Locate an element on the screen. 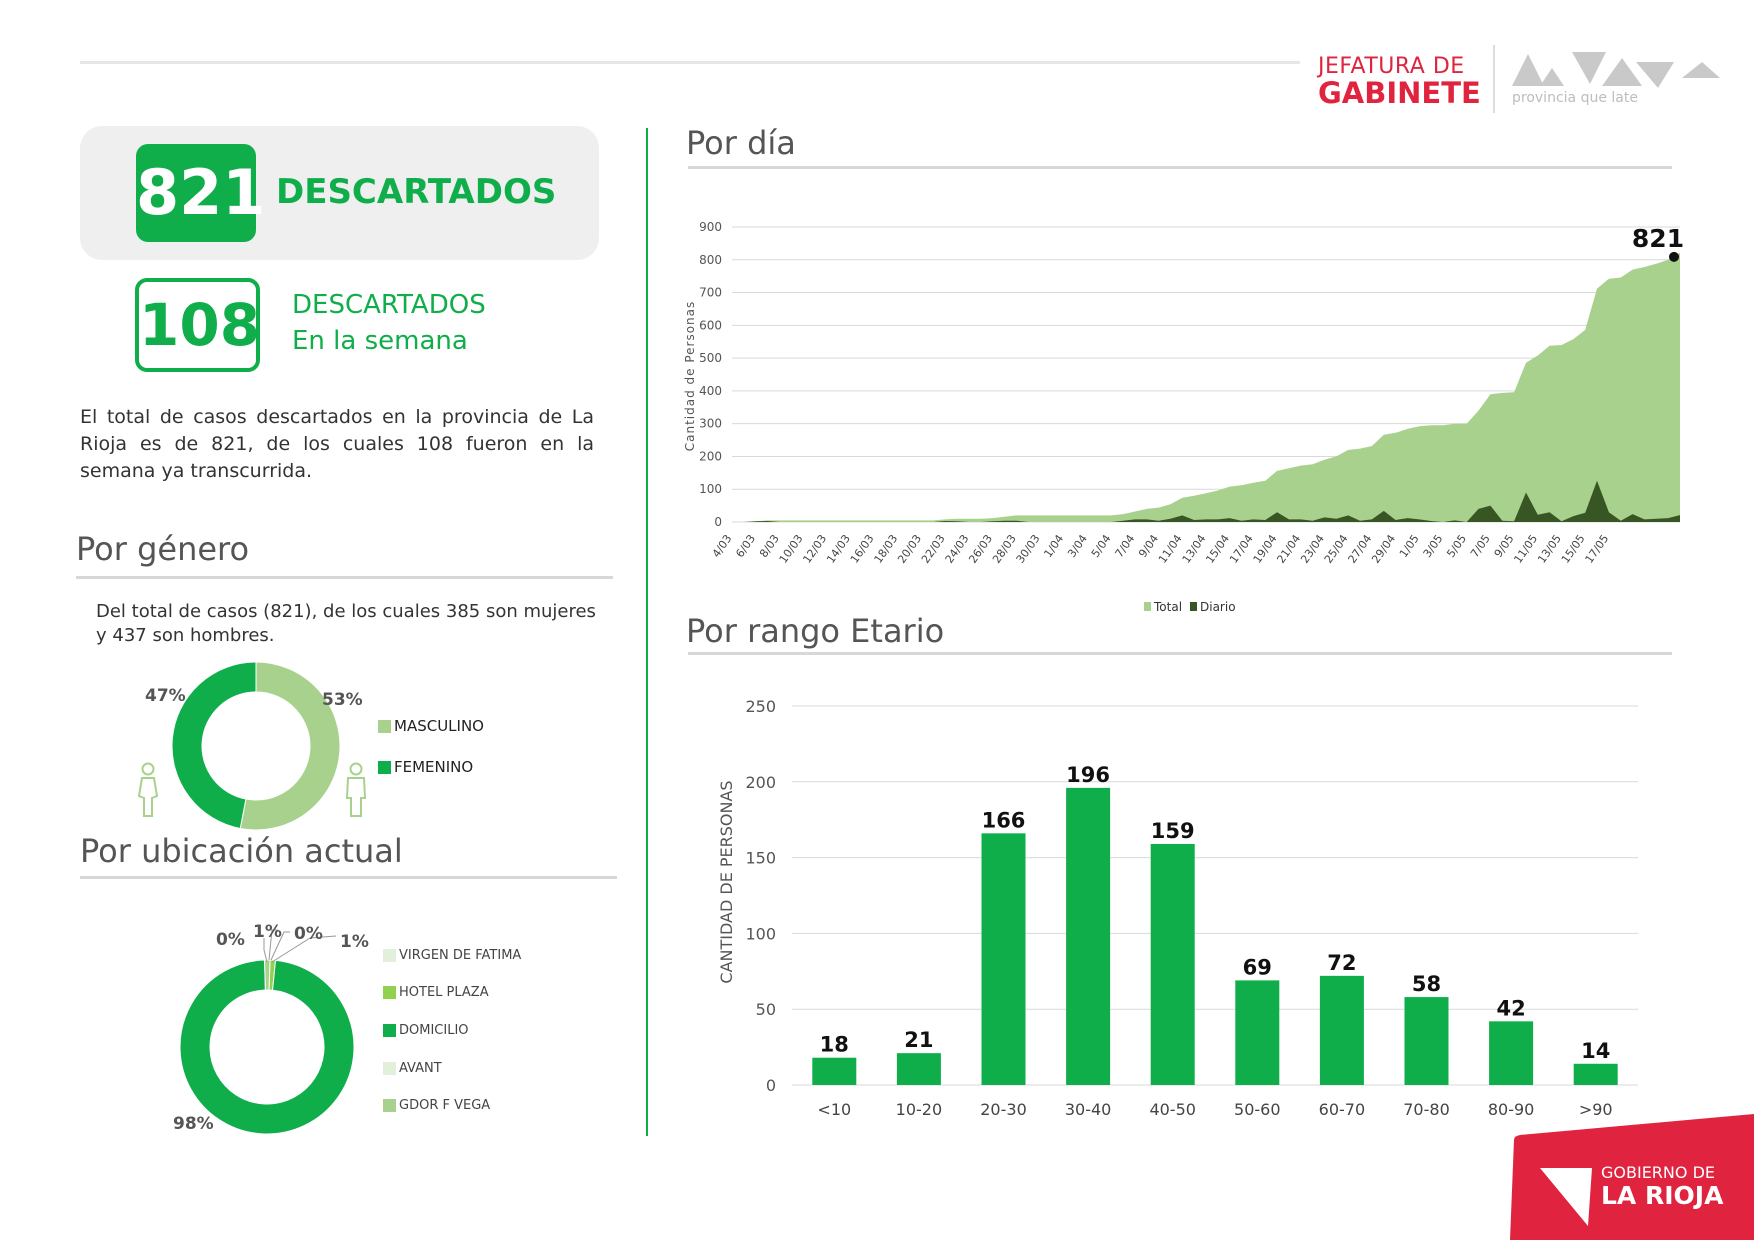  column-divider is located at coordinates (647, 632).